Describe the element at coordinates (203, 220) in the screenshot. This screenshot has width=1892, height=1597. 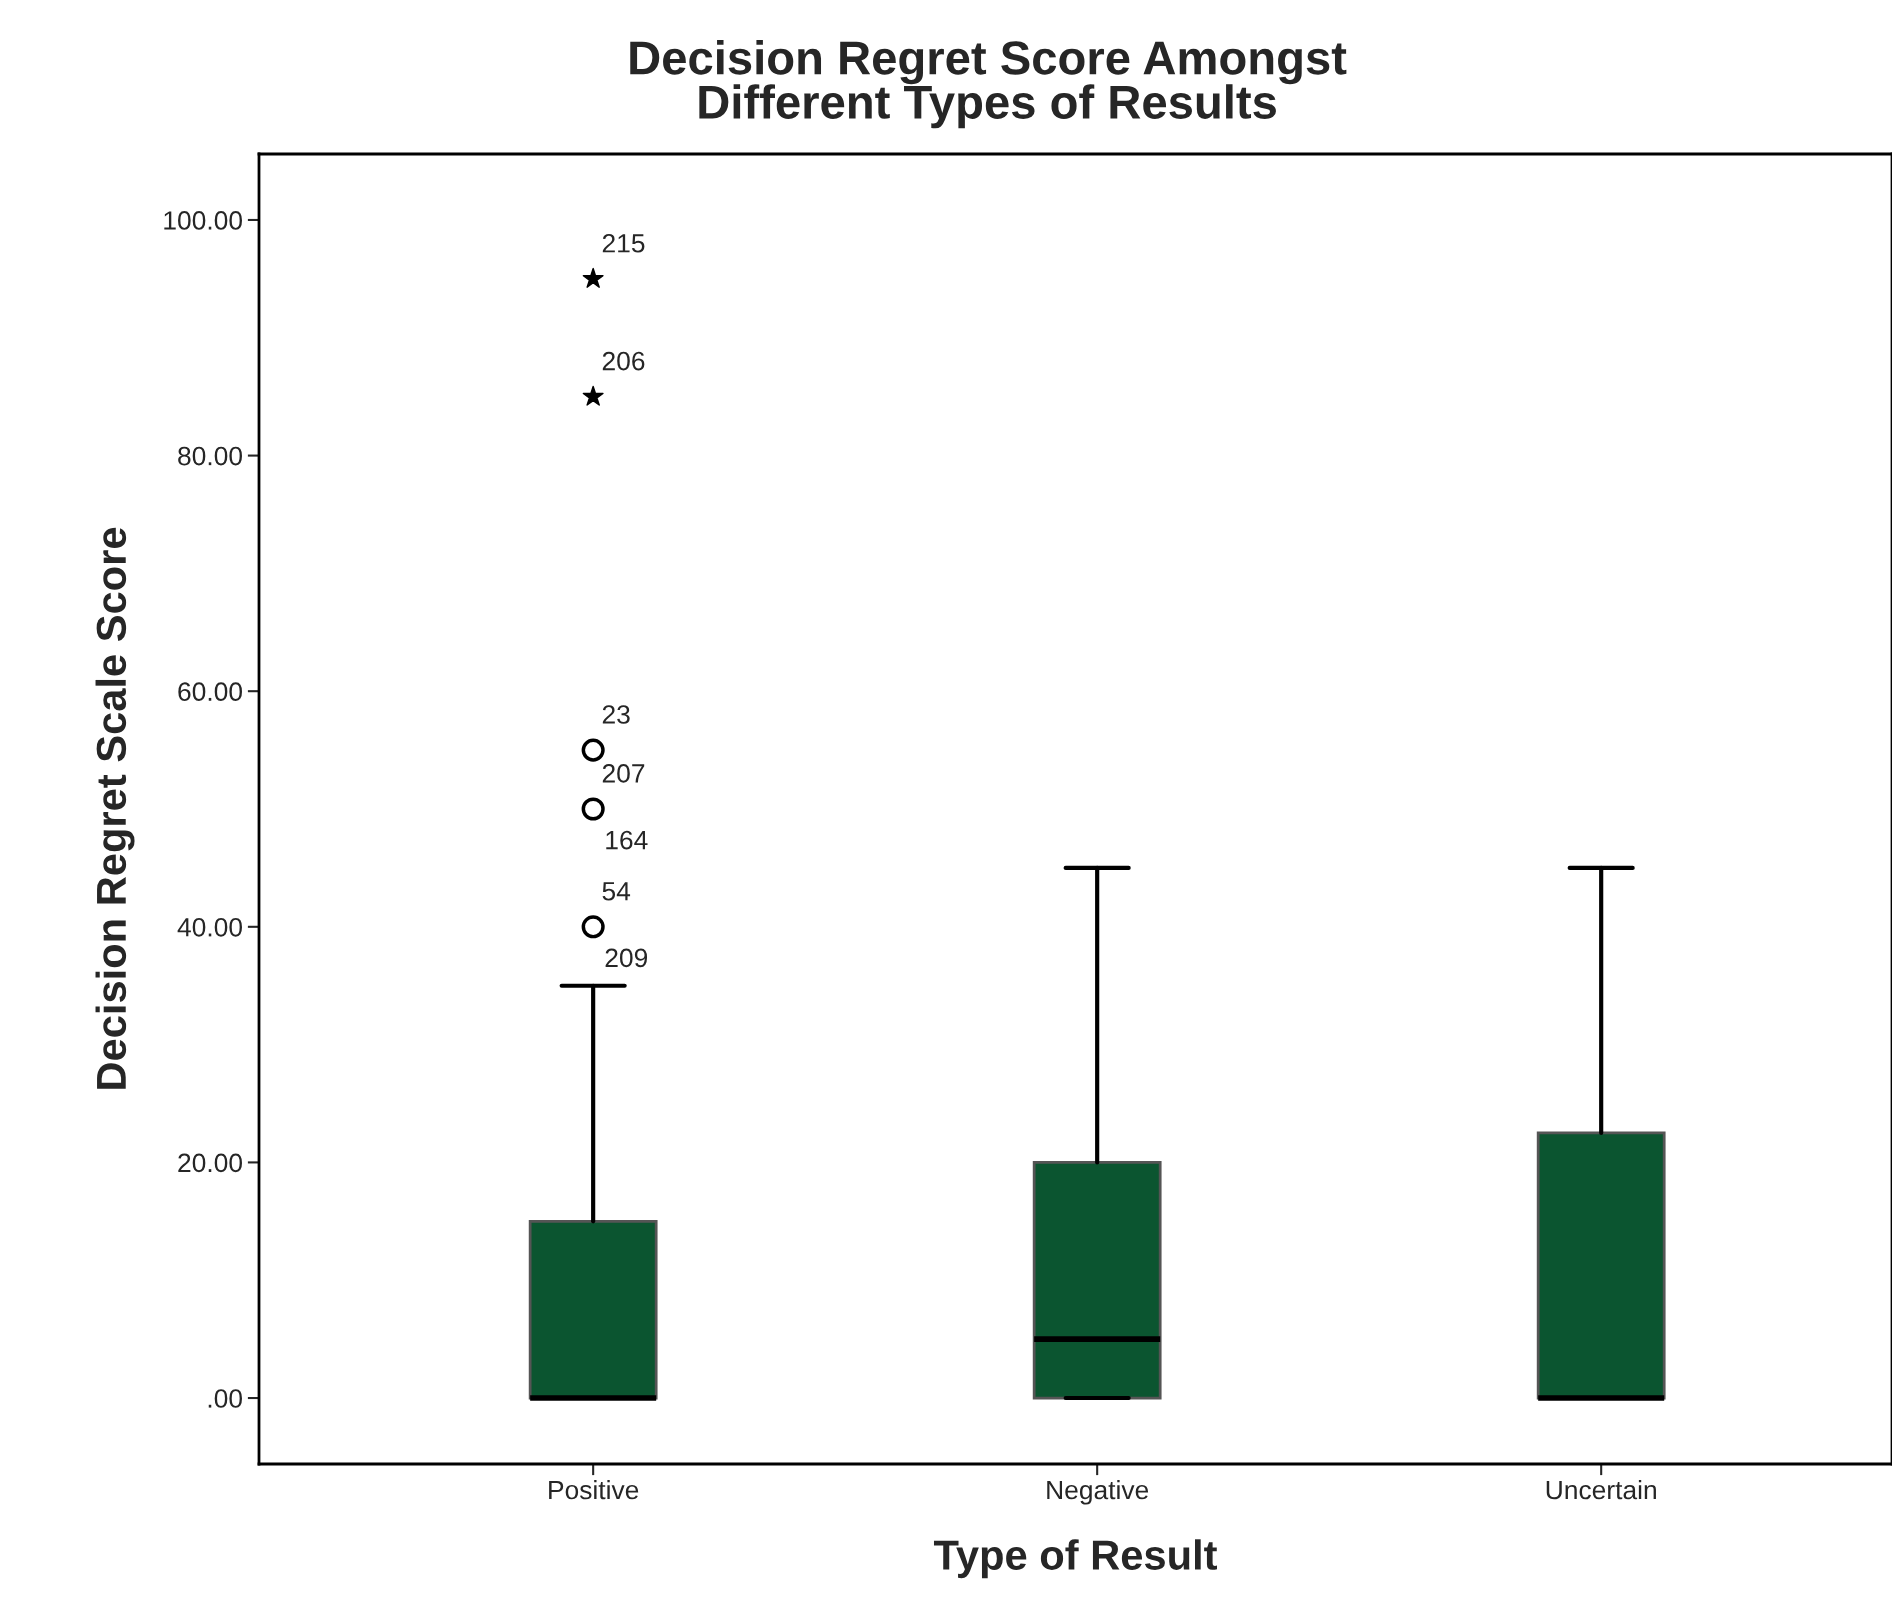
I see `y-tick-label: 100.00` at that location.